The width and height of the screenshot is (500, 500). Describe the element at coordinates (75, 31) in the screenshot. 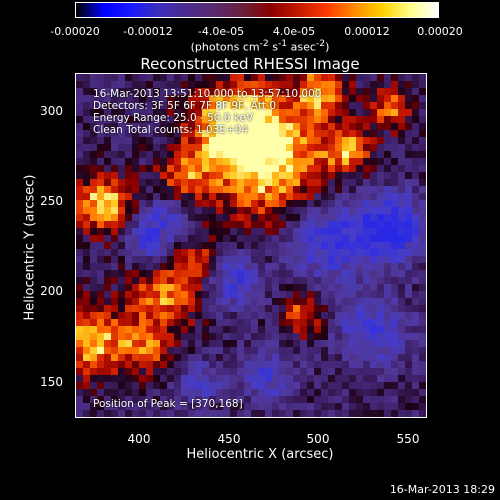

I see `colorbar-tick: -0.00020` at that location.